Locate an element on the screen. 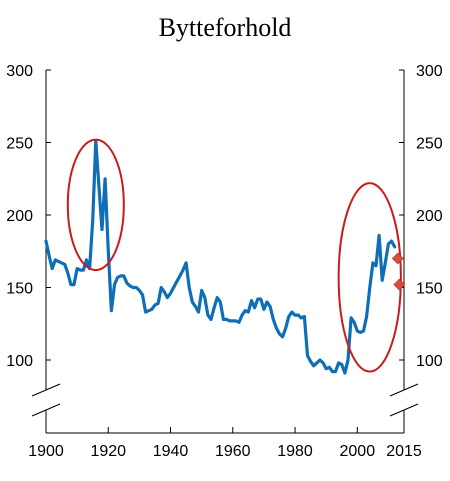  y-tick-label-left: 150 is located at coordinates (19, 289).